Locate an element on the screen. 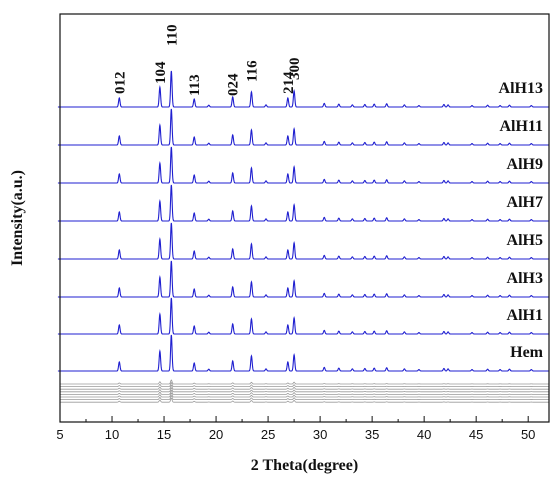 The image size is (550, 477). x-tick-label: 15 is located at coordinates (164, 434).